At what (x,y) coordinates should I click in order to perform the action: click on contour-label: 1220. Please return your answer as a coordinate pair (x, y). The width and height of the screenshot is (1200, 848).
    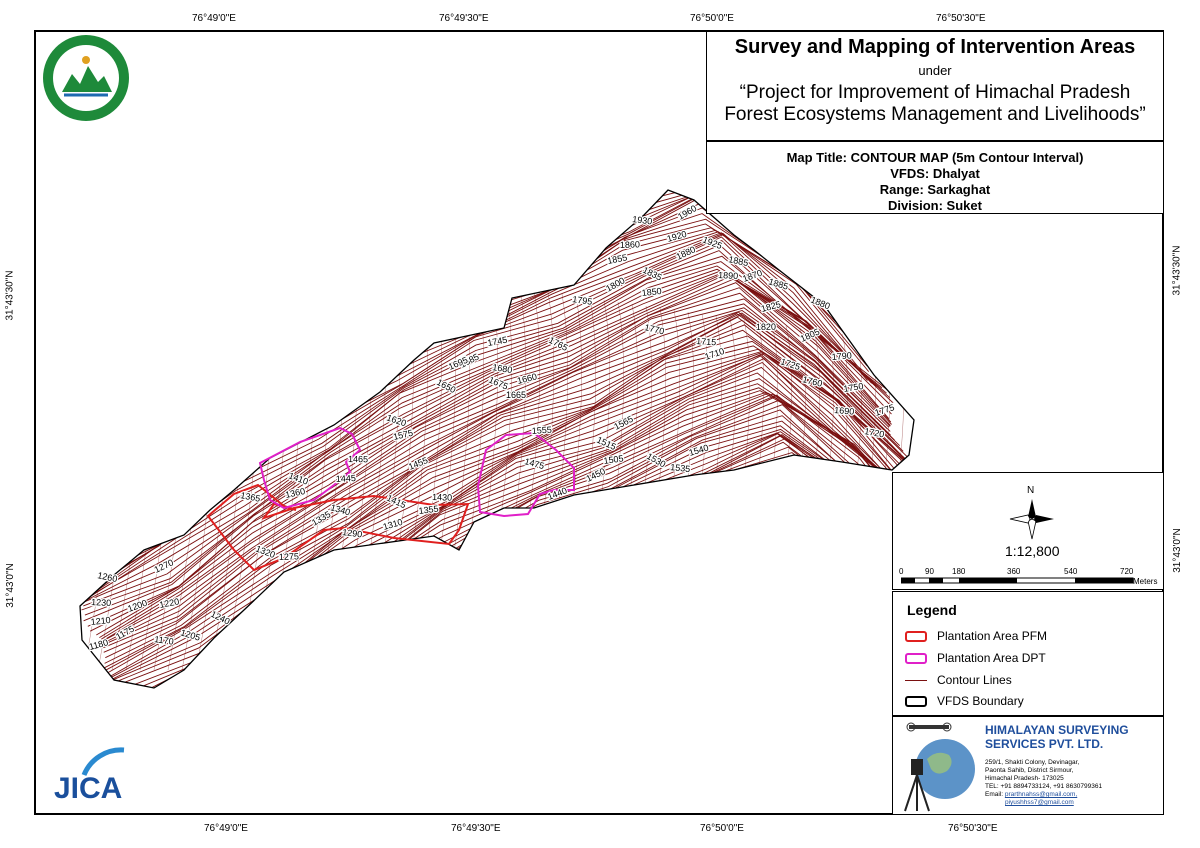
    Looking at the image, I should click on (169, 603).